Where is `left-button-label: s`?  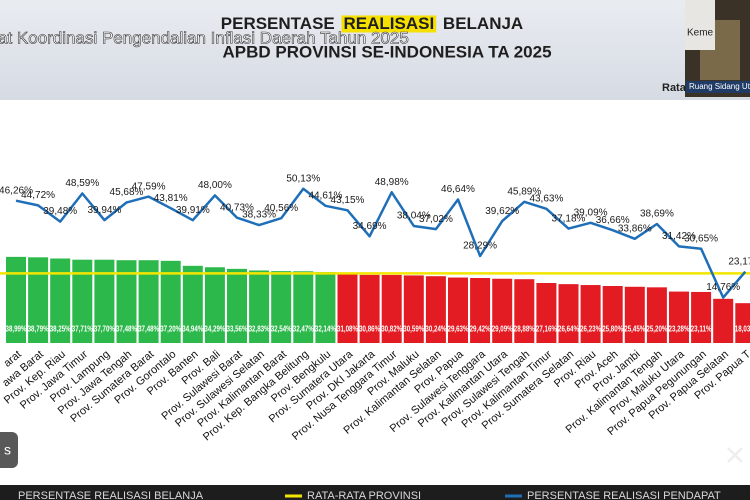 left-button-label: s is located at coordinates (7, 450).